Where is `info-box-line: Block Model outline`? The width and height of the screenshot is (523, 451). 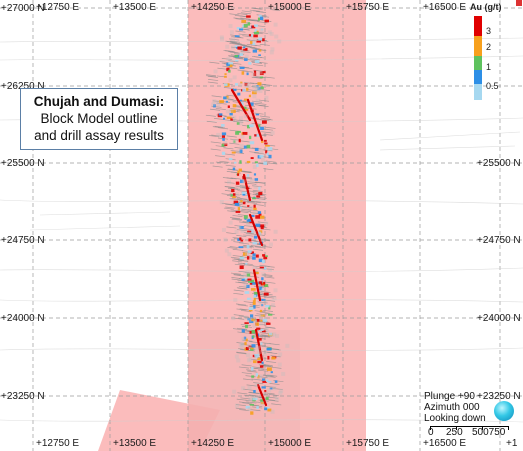 info-box-line: Block Model outline is located at coordinates (99, 118).